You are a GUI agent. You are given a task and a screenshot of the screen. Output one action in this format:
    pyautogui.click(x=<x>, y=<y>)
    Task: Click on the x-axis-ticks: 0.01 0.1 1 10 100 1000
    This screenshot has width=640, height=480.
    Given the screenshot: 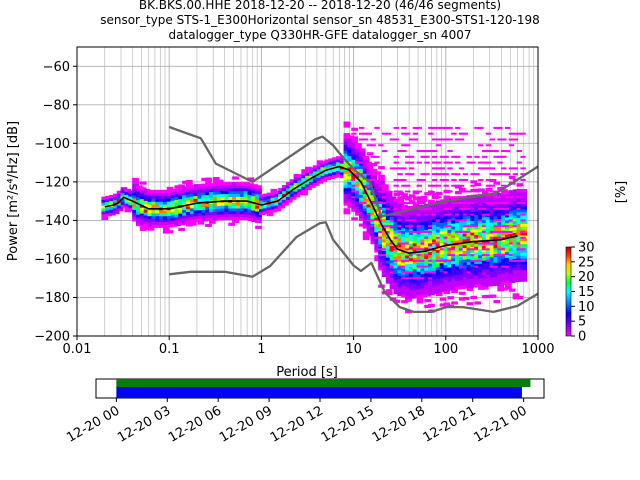 What is the action you would take?
    pyautogui.click(x=309, y=346)
    